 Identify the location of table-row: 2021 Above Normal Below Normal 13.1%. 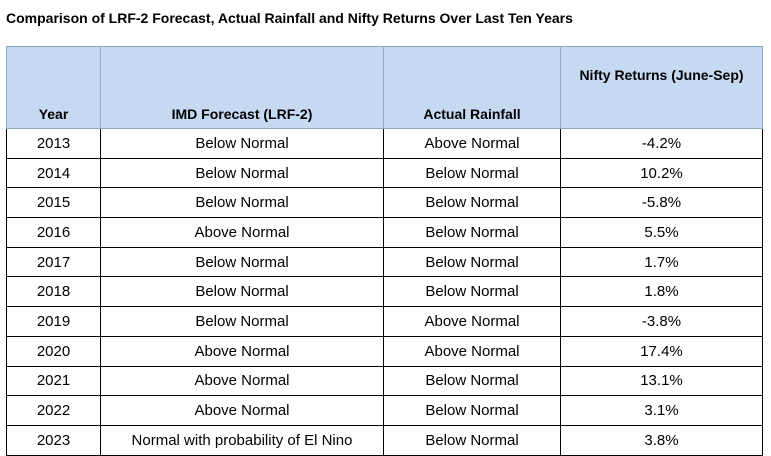
(384, 381).